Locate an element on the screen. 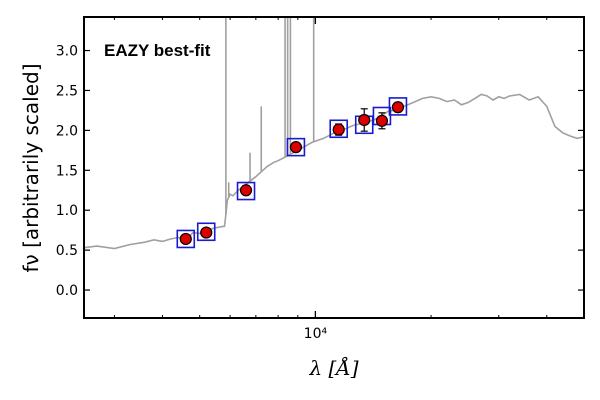  y-axis-label: fν [arbitrarily scaled] is located at coordinates (31, 168).